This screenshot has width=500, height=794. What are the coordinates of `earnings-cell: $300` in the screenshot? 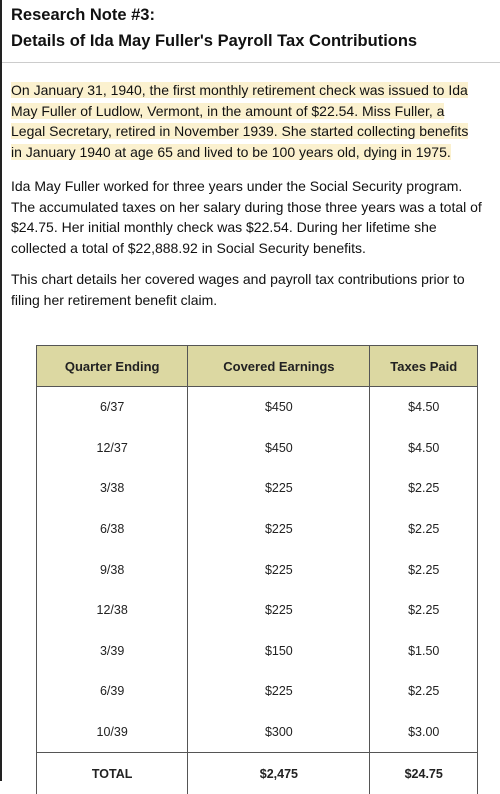 It's located at (279, 732).